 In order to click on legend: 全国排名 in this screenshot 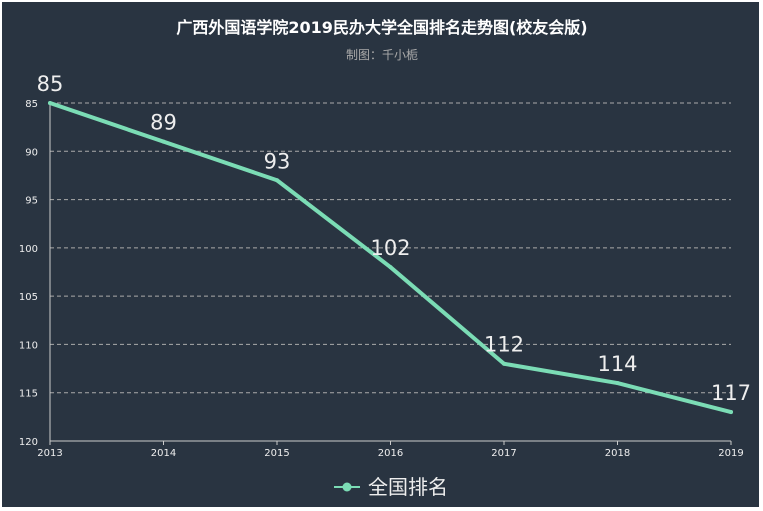, I will do `click(391, 487)`.